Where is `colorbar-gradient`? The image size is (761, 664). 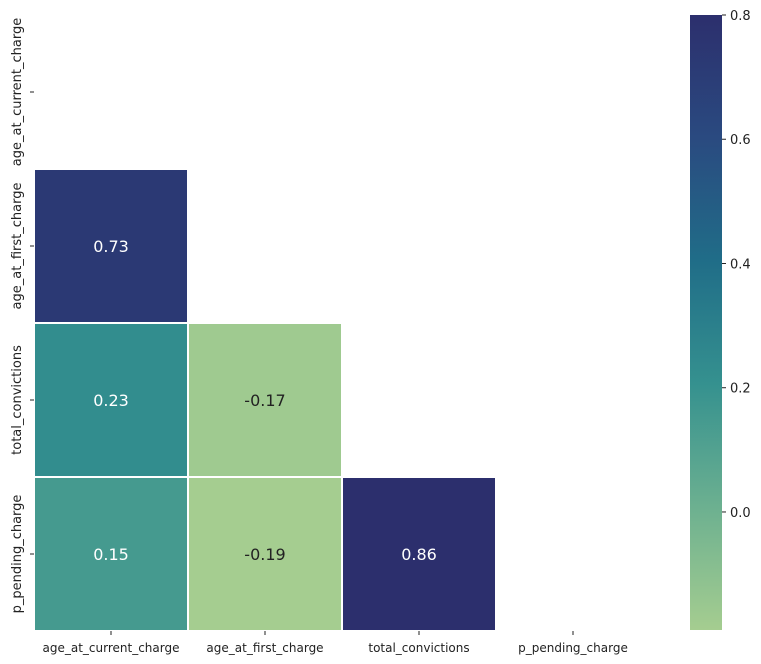
colorbar-gradient is located at coordinates (706, 322).